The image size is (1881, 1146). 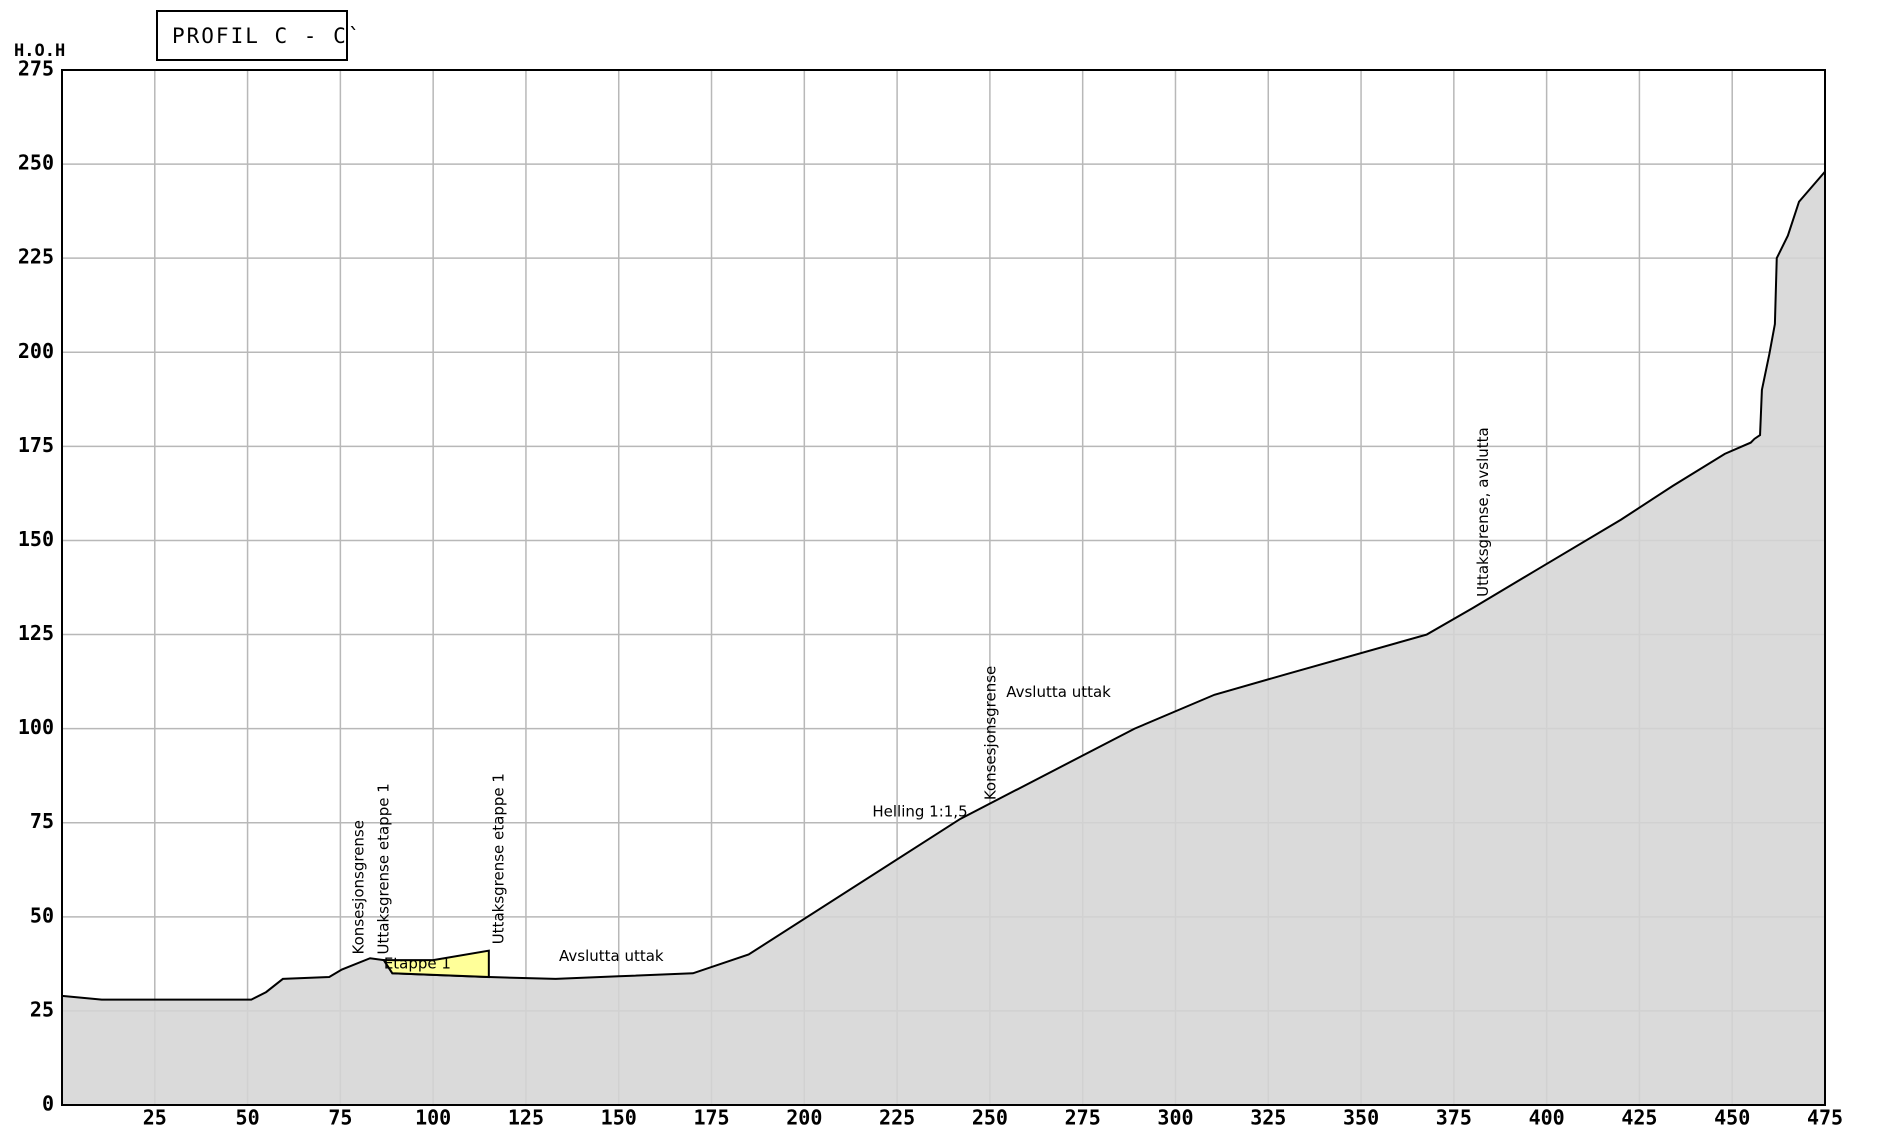 What do you see at coordinates (711, 1118) in the screenshot?
I see `x-tick-label: 175` at bounding box center [711, 1118].